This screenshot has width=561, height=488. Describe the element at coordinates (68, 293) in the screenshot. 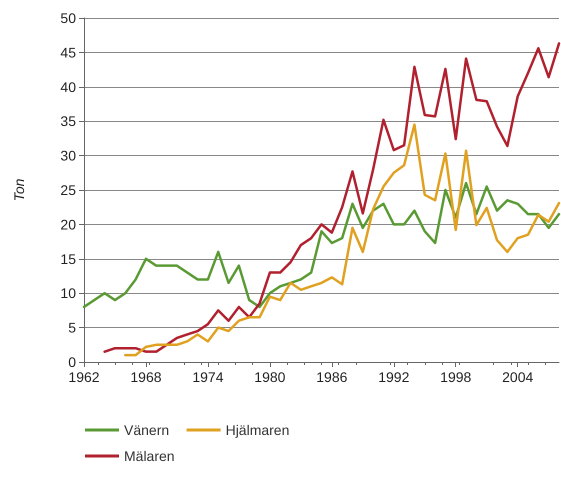

I see `y-tick-label: 10` at that location.